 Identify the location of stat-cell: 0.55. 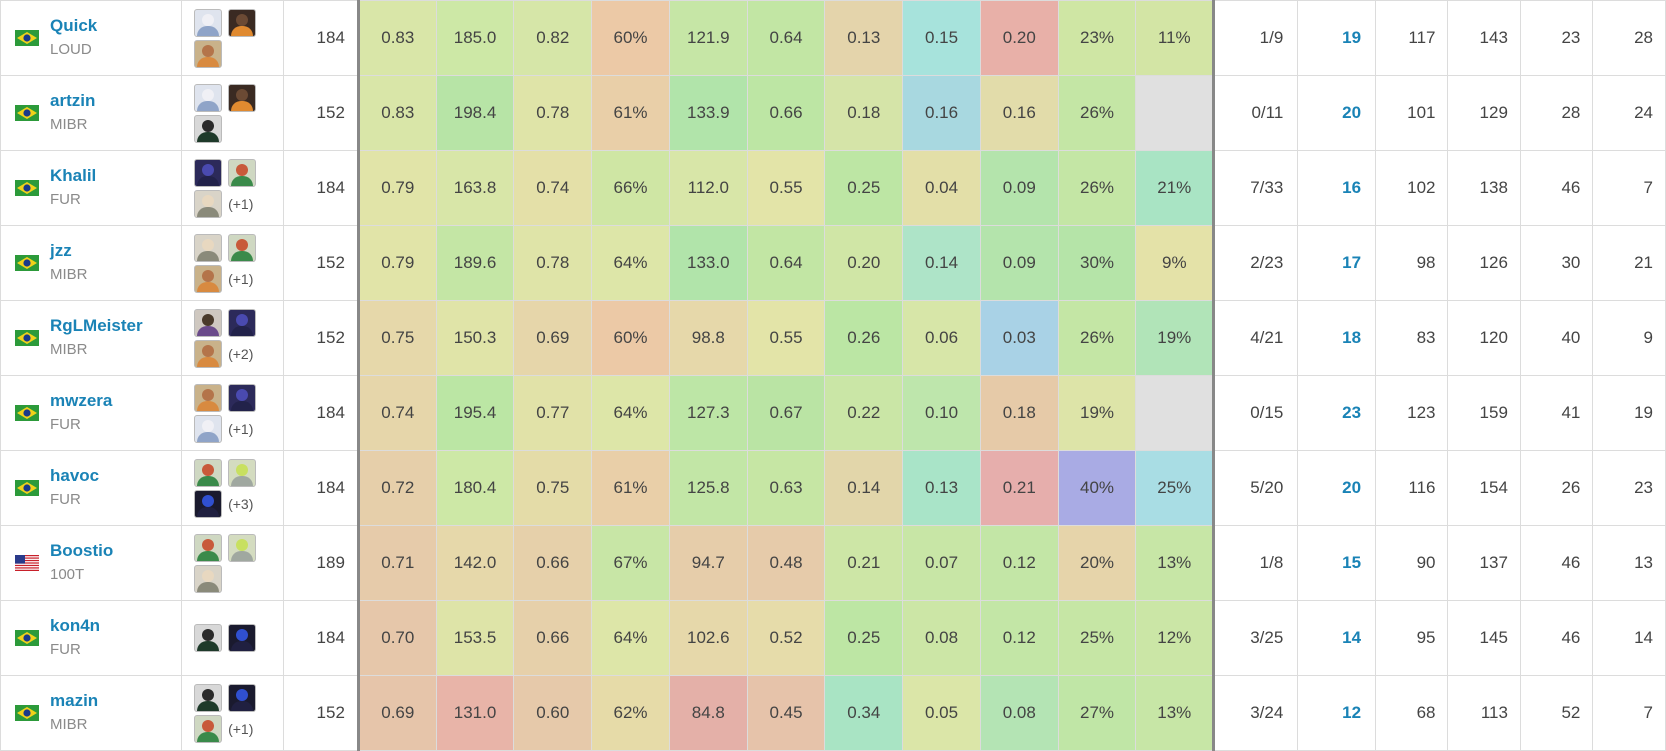
(786, 338).